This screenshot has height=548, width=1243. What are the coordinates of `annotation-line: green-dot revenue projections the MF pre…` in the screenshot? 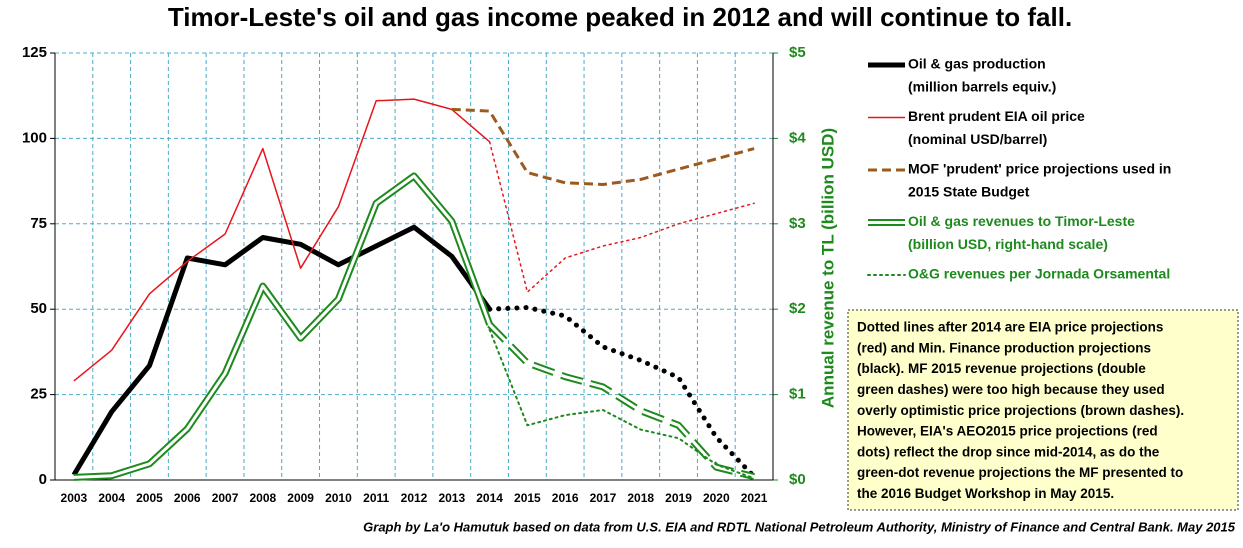 It's located at (1020, 472).